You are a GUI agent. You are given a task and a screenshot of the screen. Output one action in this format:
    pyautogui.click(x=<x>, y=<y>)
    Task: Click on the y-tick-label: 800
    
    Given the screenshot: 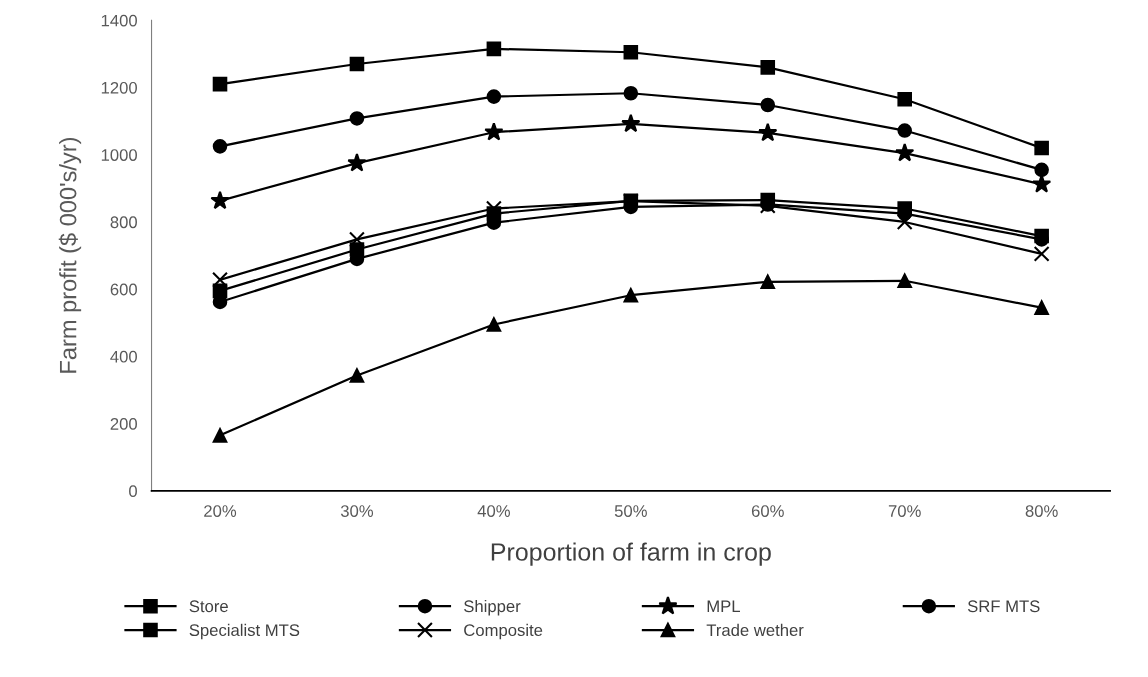 What is the action you would take?
    pyautogui.click(x=123, y=222)
    